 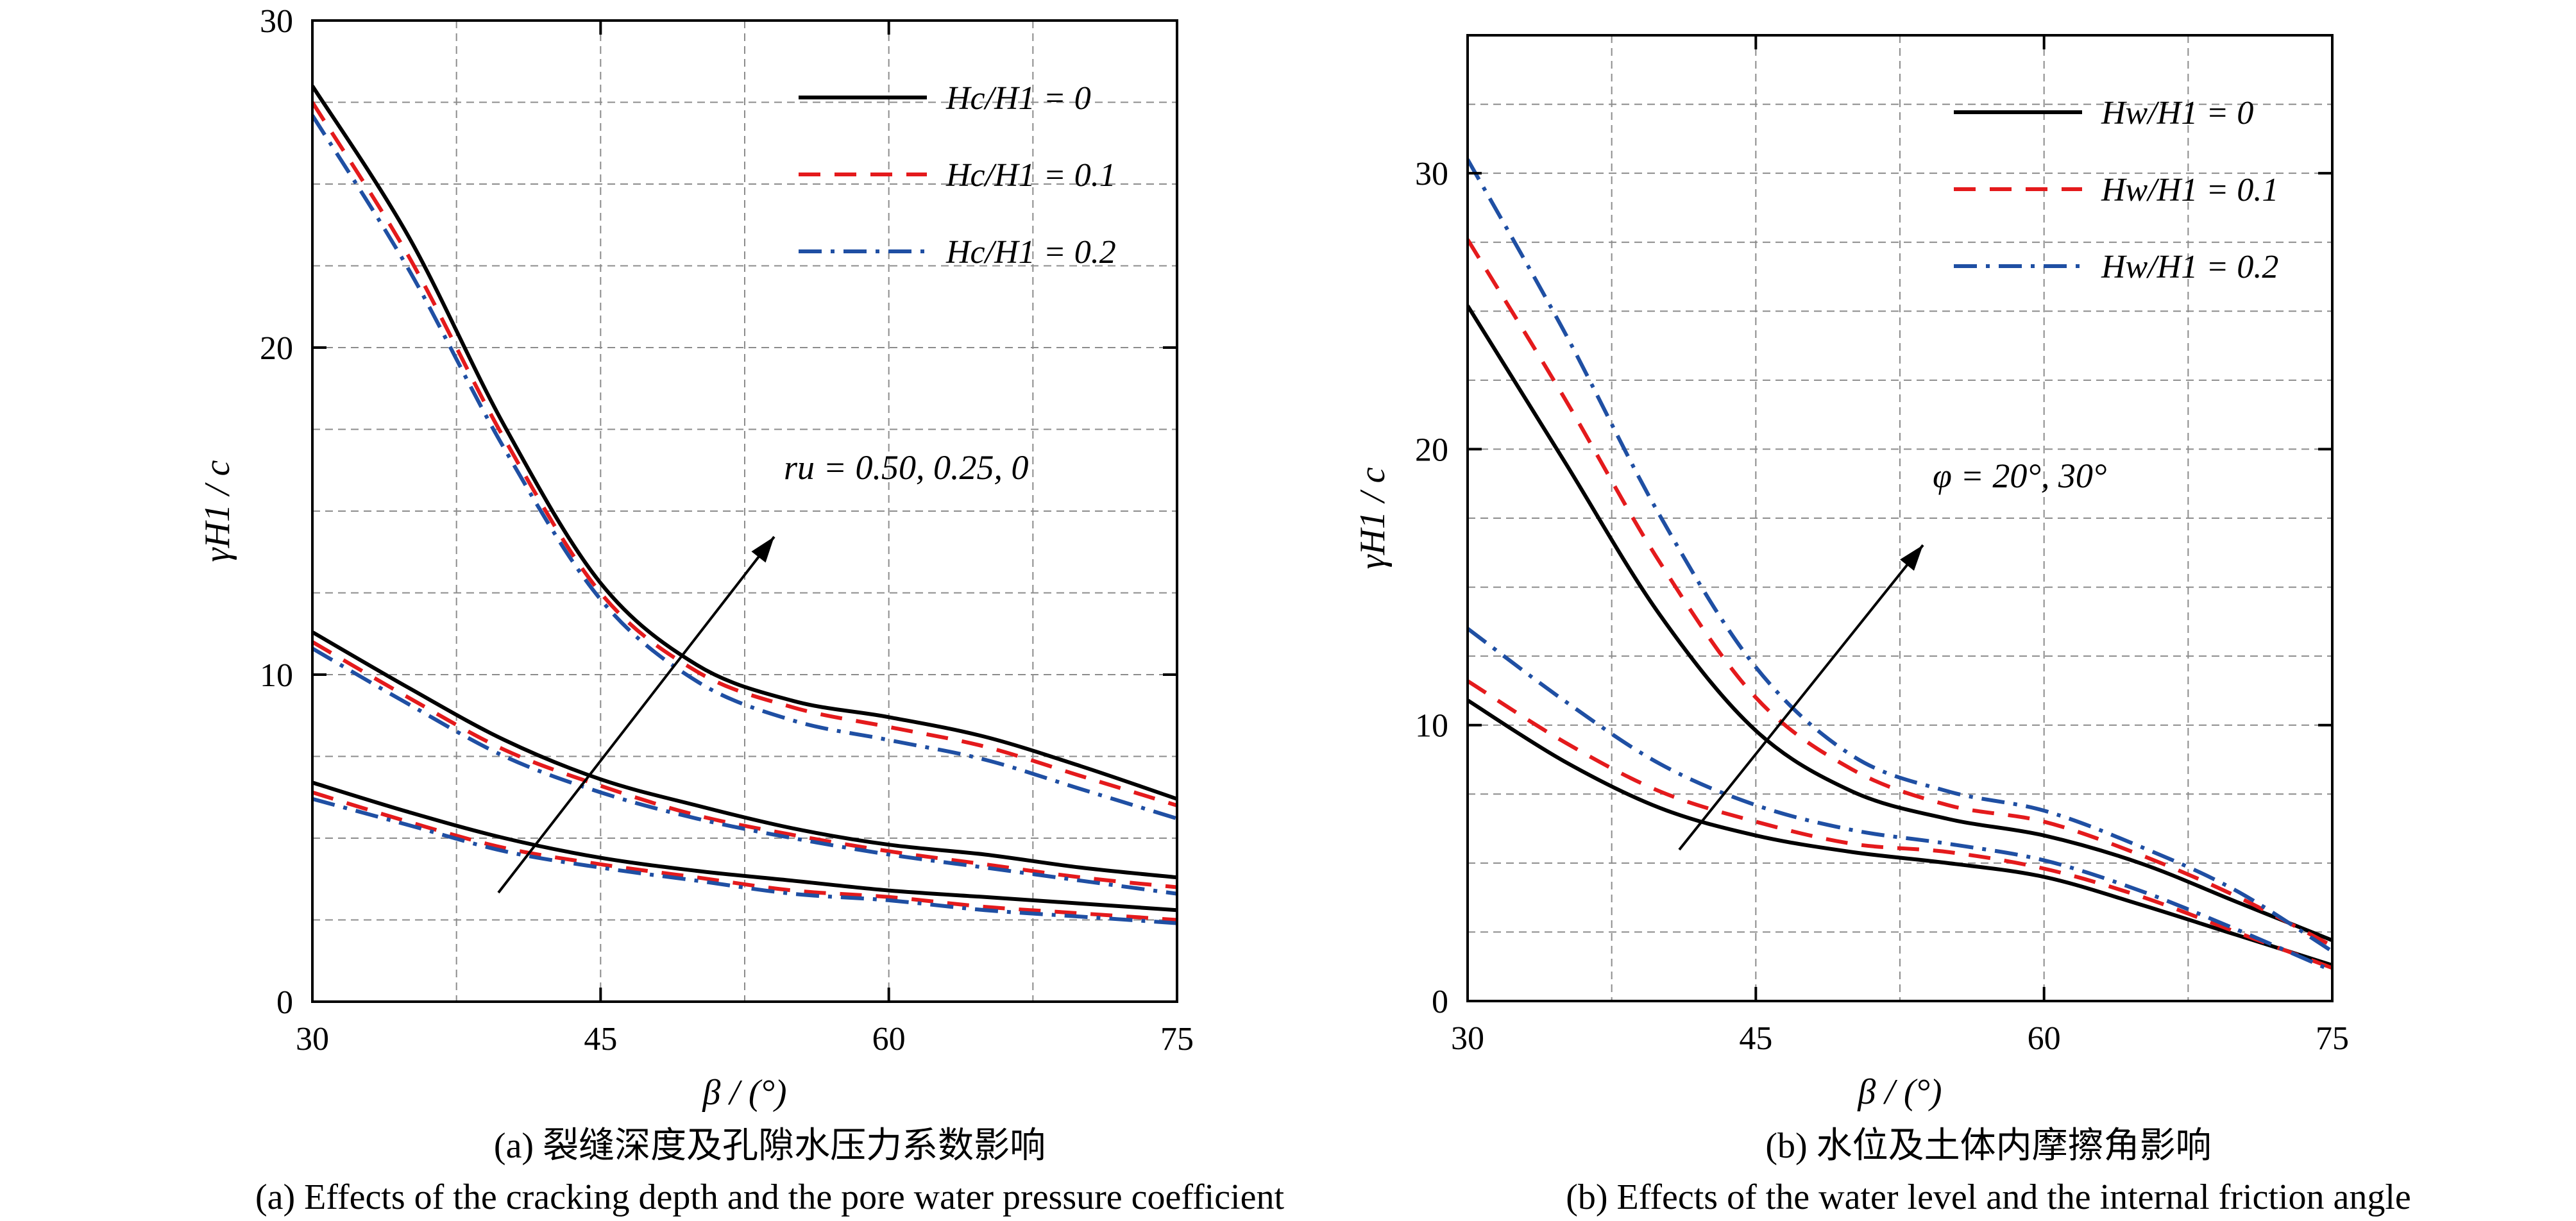 What do you see at coordinates (770, 1146) in the screenshot?
I see `caption-cn: (a) 裂缝深度及孔隙水压力系数影响` at bounding box center [770, 1146].